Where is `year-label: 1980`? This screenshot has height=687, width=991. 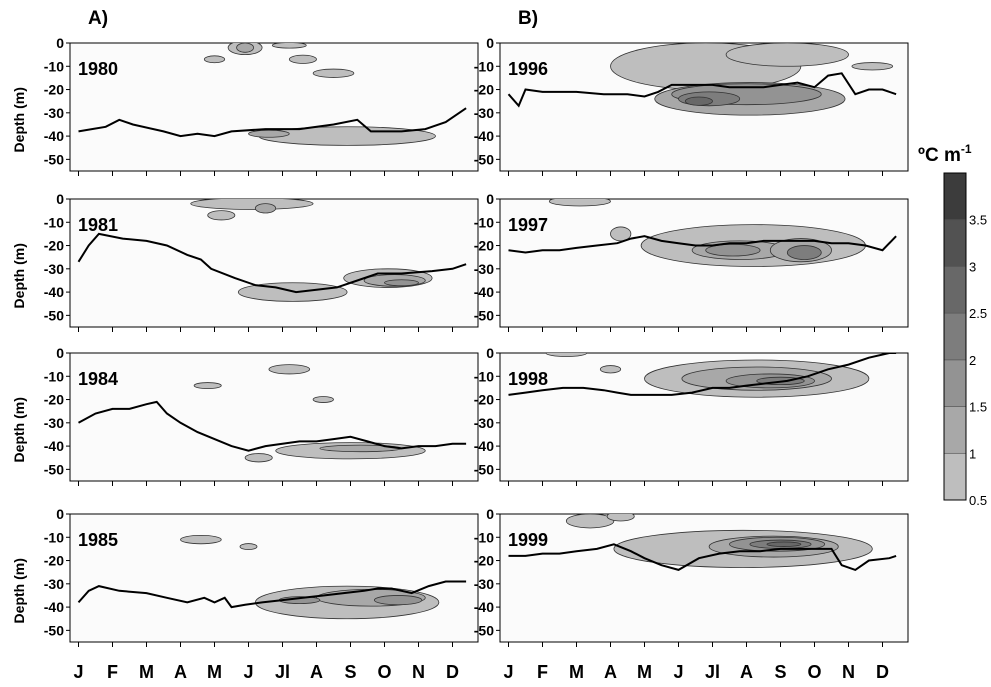
year-label: 1980 is located at coordinates (98, 69).